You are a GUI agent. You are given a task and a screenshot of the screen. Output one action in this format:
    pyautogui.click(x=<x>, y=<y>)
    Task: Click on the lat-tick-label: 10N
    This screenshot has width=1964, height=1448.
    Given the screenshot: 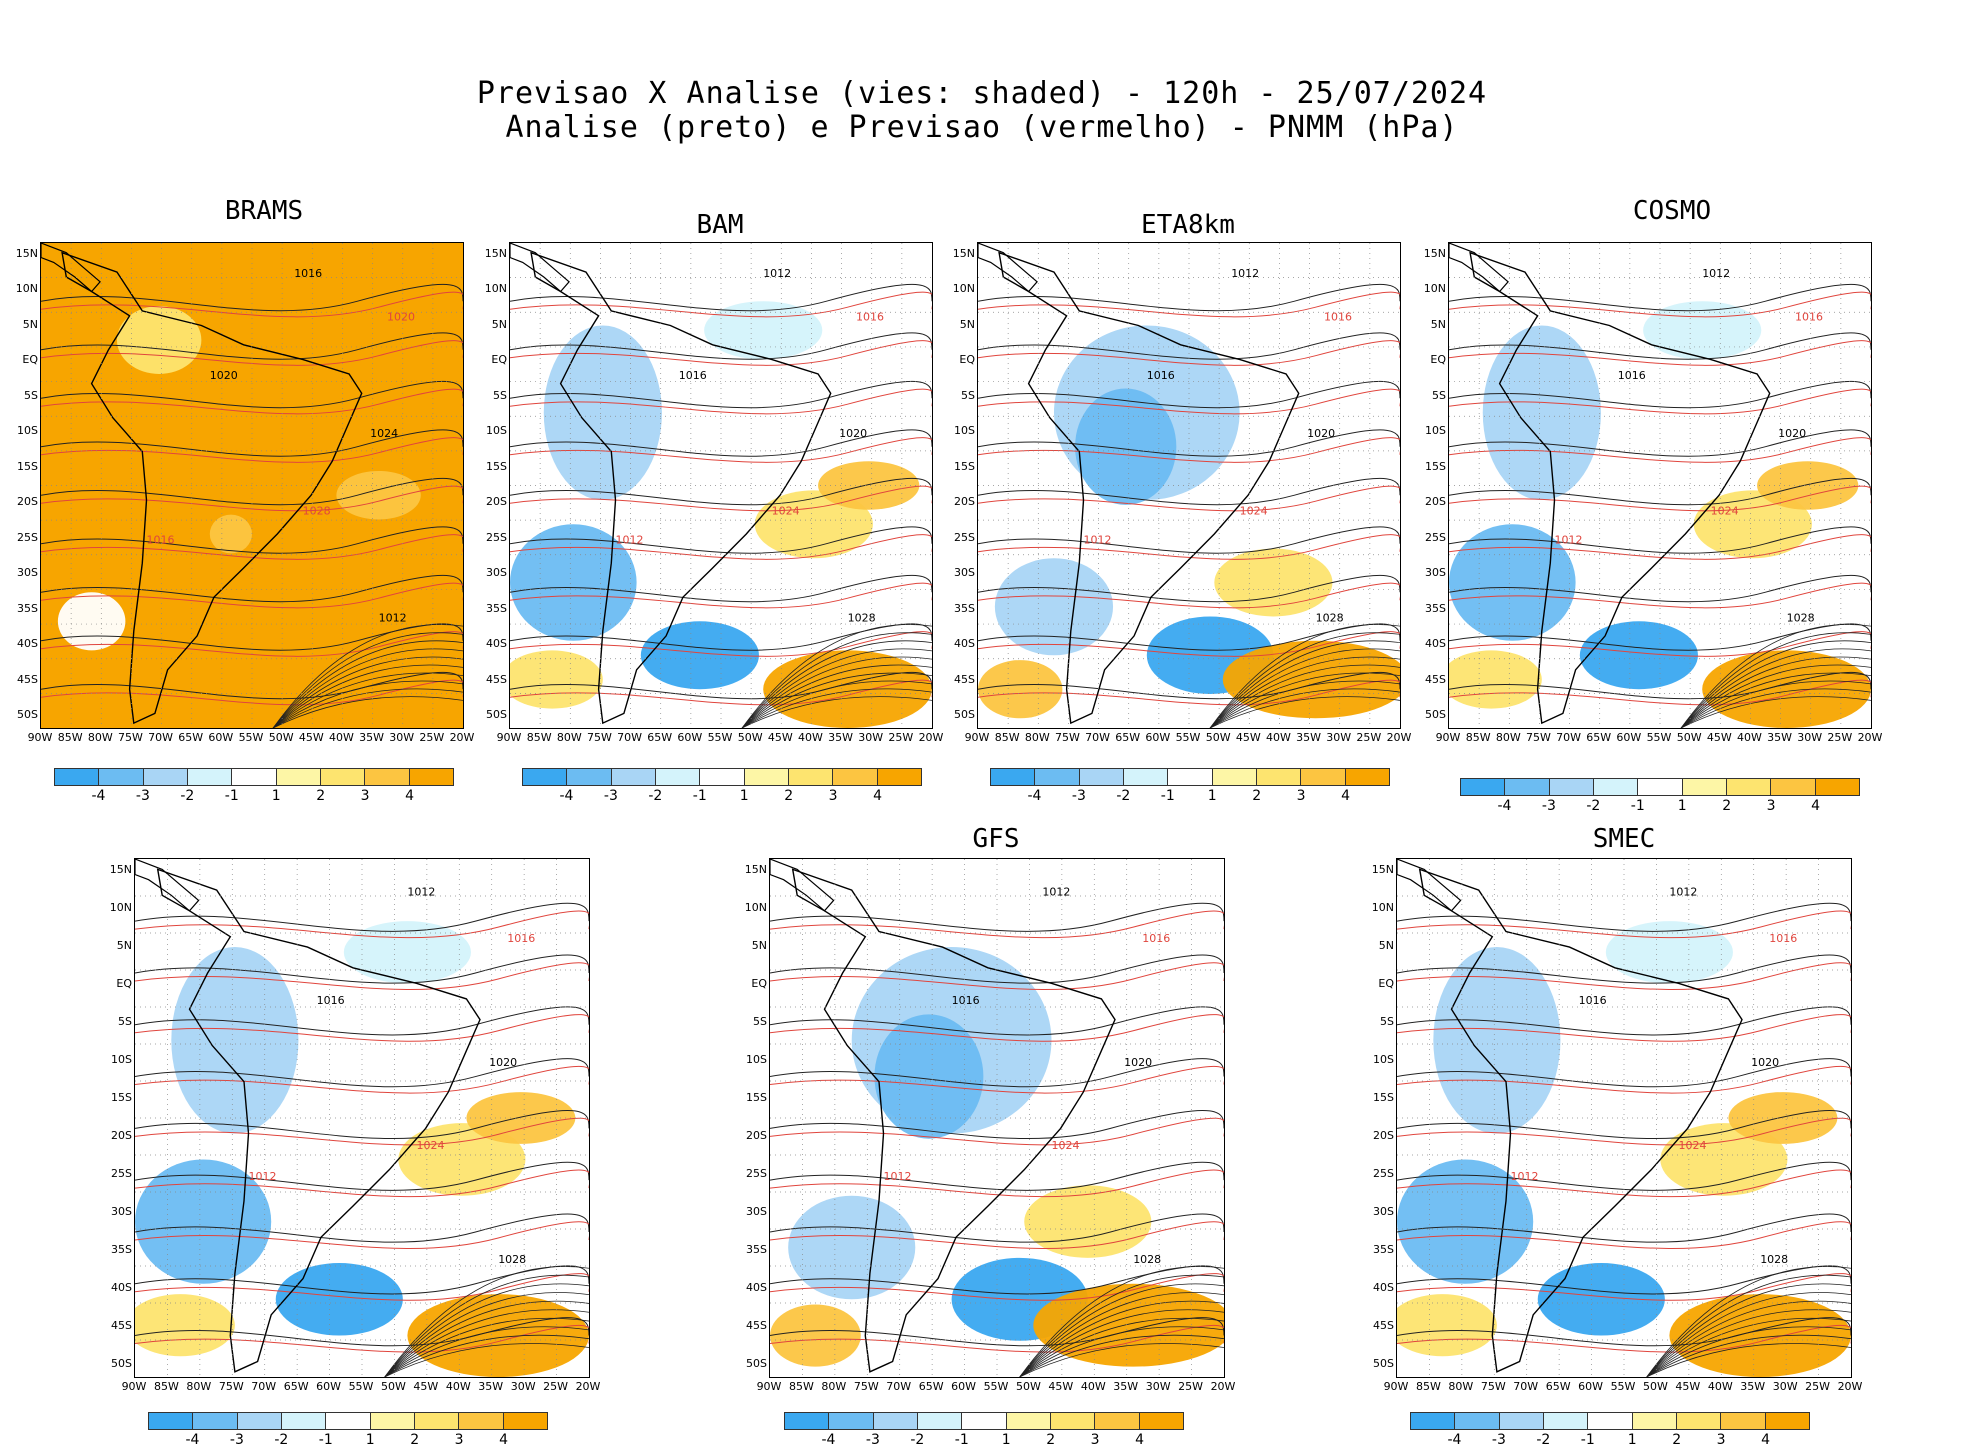 What is the action you would take?
    pyautogui.click(x=495, y=289)
    